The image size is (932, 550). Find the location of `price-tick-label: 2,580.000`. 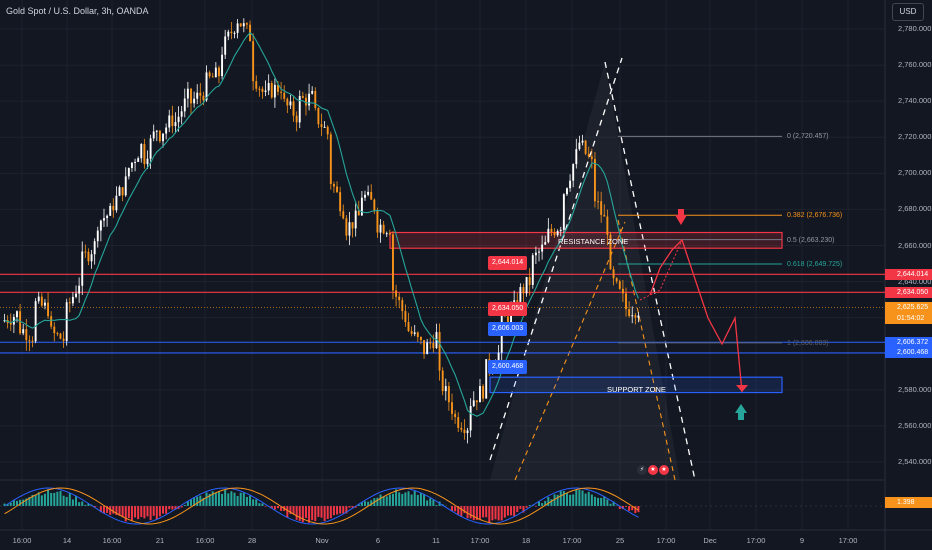

price-tick-label: 2,580.000 is located at coordinates (915, 389).